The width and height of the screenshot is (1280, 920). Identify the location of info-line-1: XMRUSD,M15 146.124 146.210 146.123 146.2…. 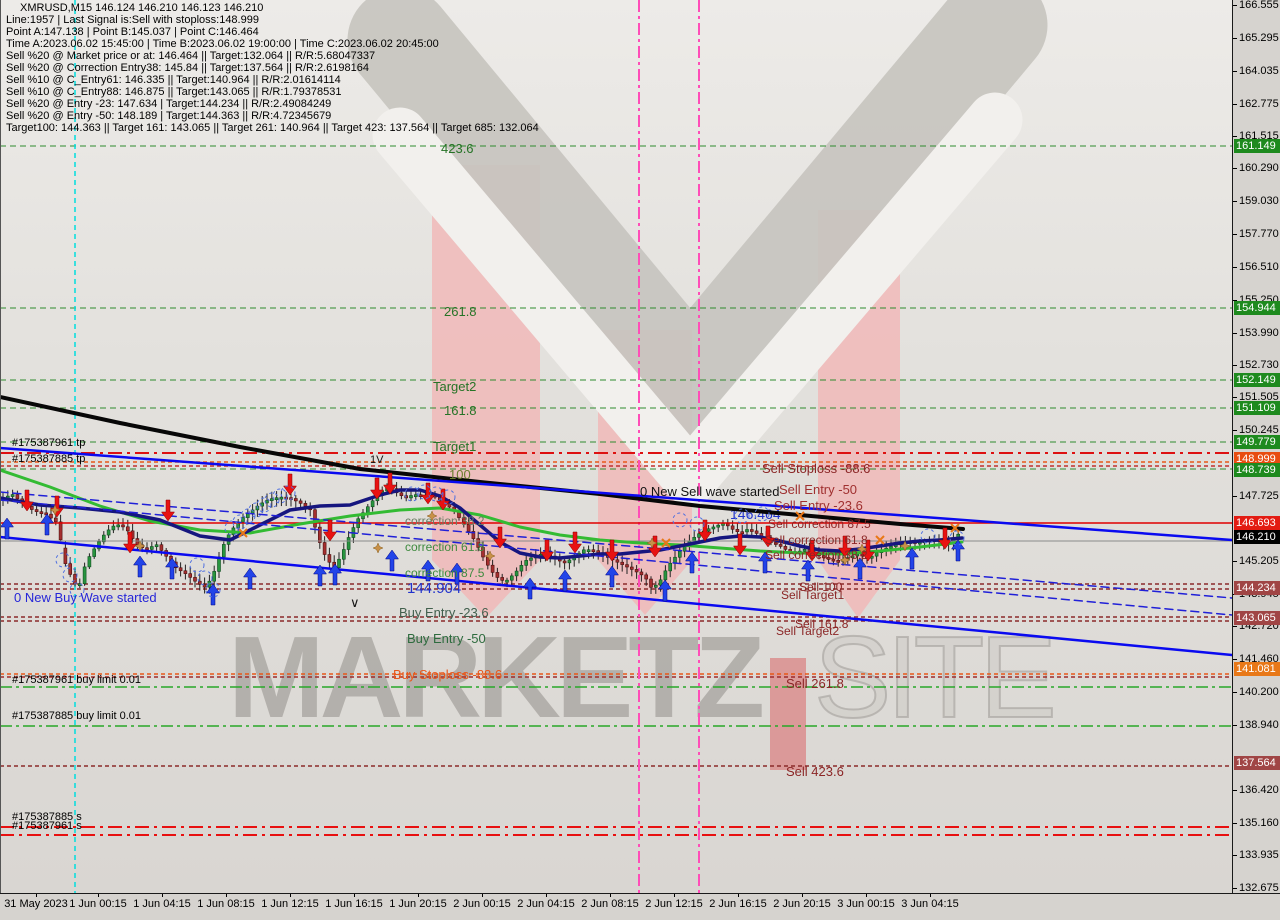
(142, 8).